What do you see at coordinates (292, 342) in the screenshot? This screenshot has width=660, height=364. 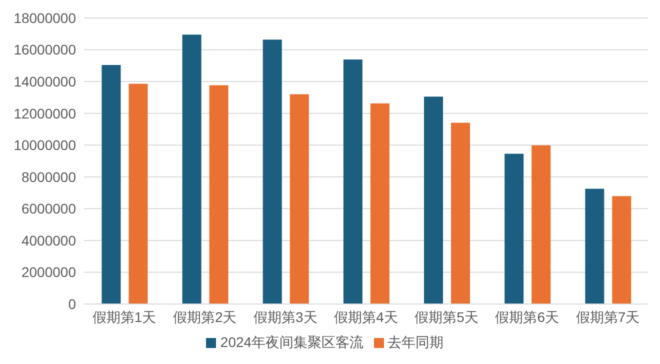 I see `legend-label: 2024年夜间集聚区客流` at bounding box center [292, 342].